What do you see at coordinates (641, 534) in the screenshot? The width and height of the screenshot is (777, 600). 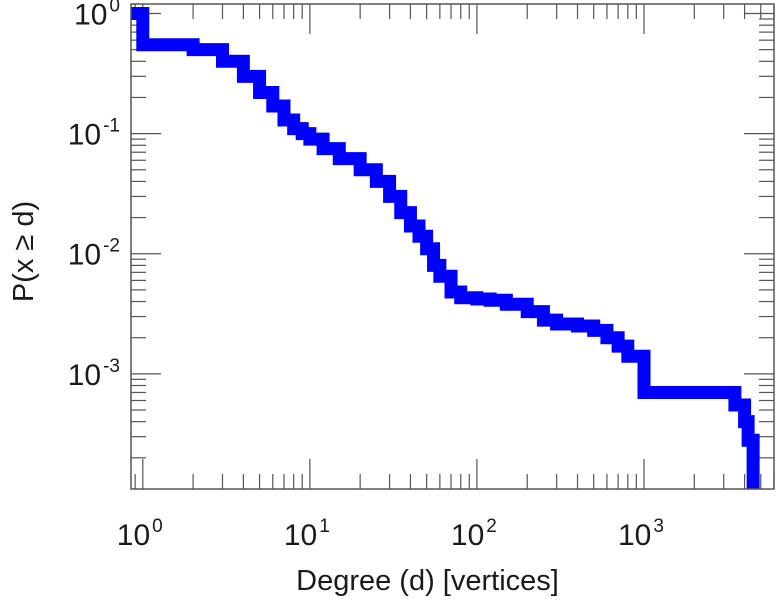 I see `x-tick-label: 10 3` at bounding box center [641, 534].